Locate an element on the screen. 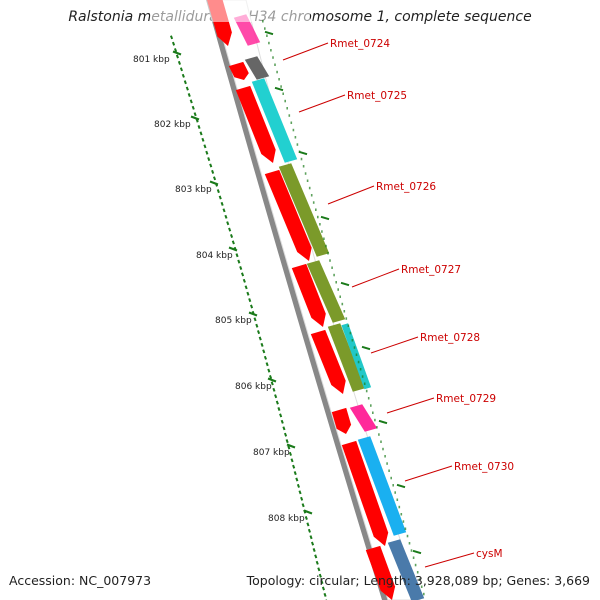  kbp-label: 804 kbp is located at coordinates (214, 256).